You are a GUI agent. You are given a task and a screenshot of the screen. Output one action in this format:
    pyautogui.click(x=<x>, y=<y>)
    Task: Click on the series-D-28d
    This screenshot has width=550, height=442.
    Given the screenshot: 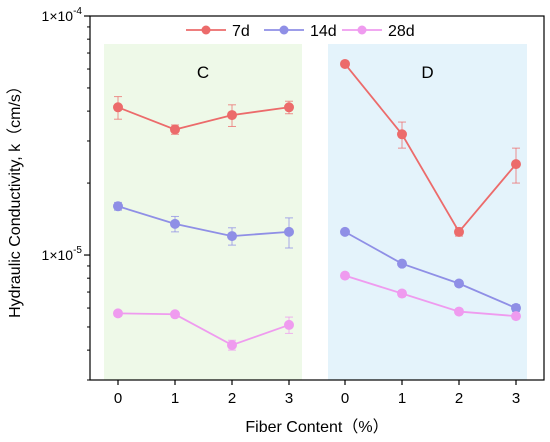 What is the action you would take?
    pyautogui.click(x=430, y=296)
    